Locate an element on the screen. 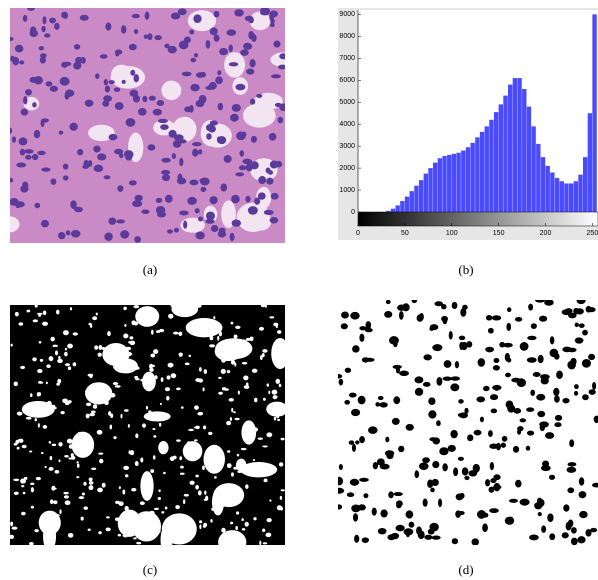  colorbar is located at coordinates (477, 219).